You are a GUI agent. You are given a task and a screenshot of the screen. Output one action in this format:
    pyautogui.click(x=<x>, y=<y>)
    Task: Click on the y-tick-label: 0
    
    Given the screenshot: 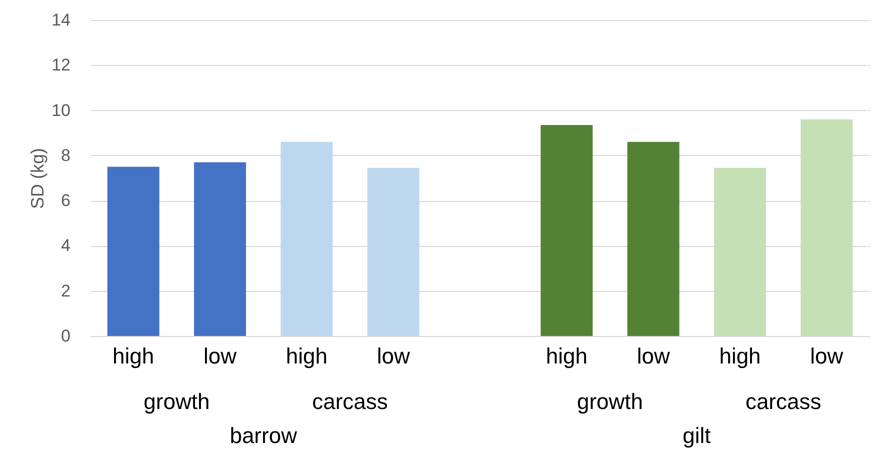 What is the action you would take?
    pyautogui.click(x=65, y=336)
    